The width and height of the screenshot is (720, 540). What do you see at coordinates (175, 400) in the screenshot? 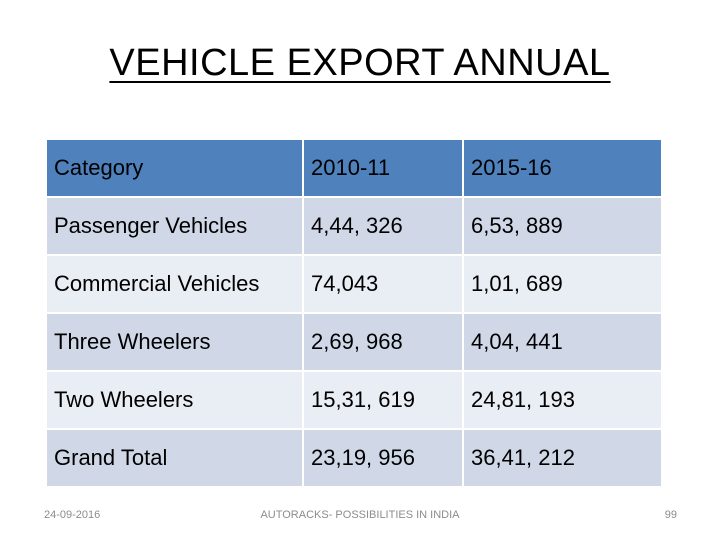
I see `row-category: Two Wheelers` at bounding box center [175, 400].